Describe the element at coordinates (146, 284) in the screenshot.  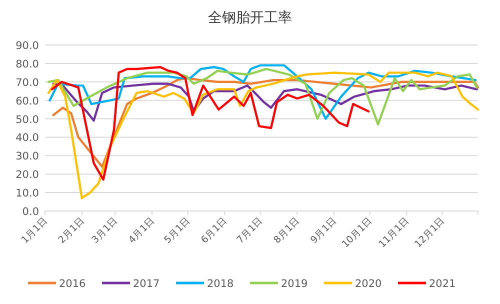
I see `legend-label: 2017` at that location.